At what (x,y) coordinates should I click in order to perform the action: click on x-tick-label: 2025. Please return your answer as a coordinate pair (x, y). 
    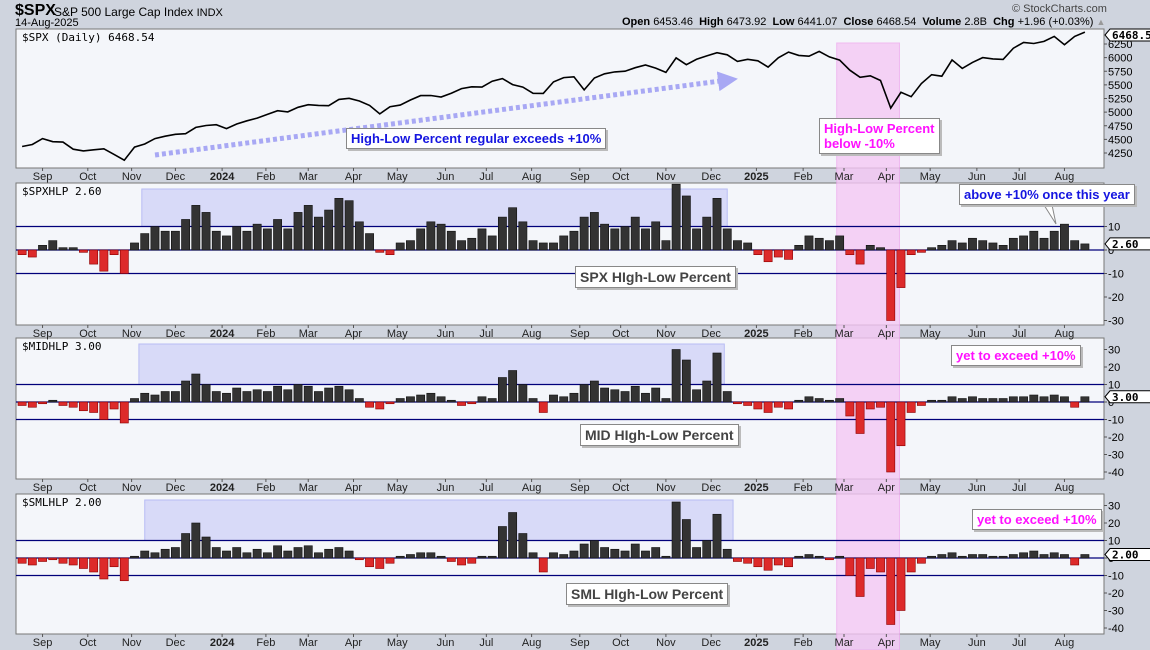
    Looking at the image, I should click on (756, 488).